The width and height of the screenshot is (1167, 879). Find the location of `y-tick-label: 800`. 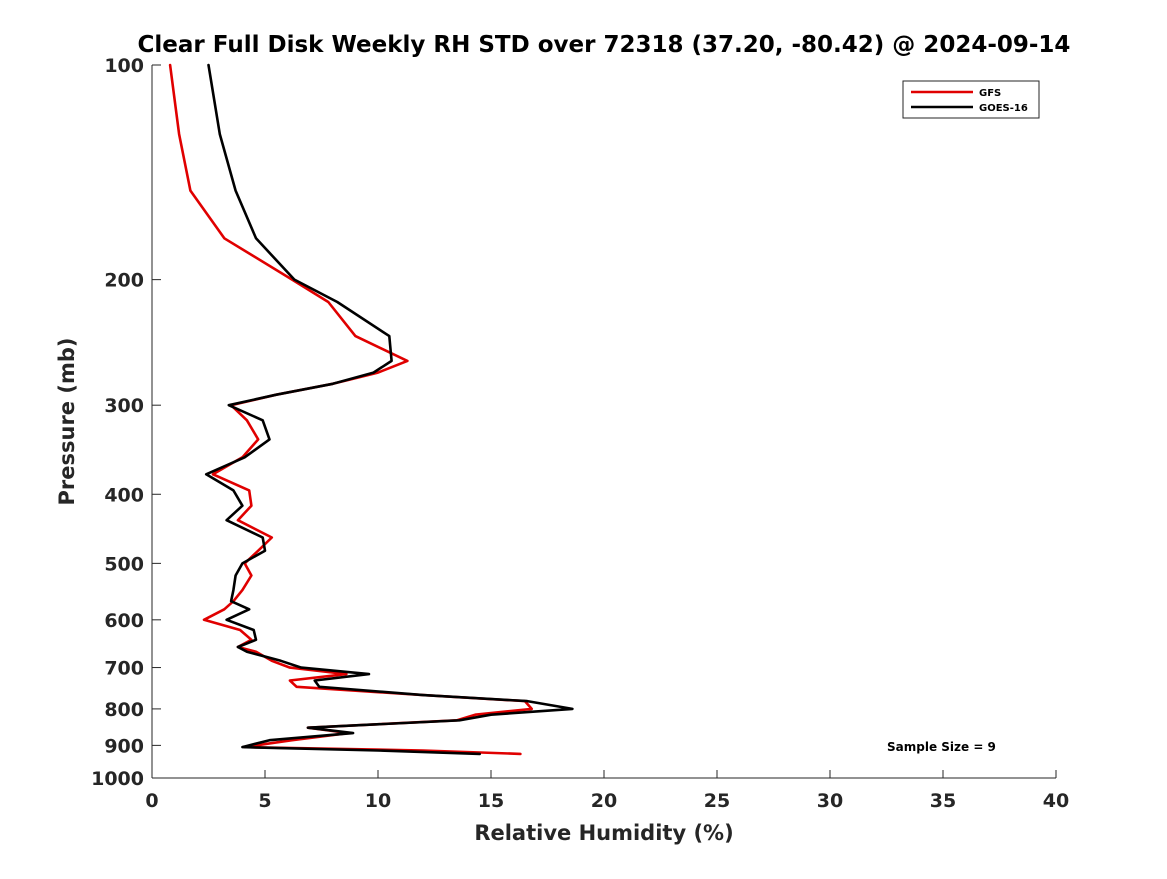

y-tick-label: 800 is located at coordinates (124, 710).